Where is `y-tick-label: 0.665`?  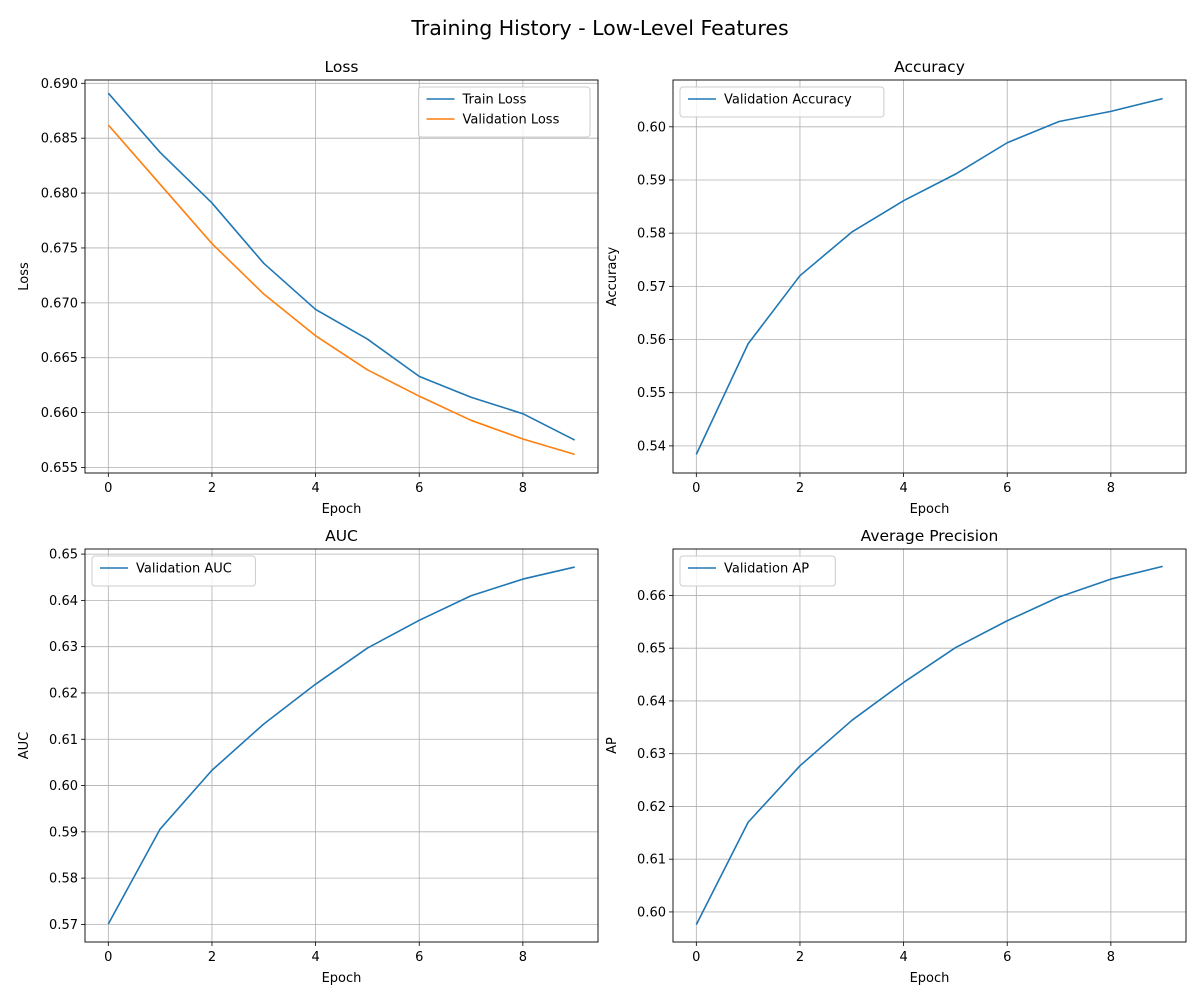 y-tick-label: 0.665 is located at coordinates (59, 358).